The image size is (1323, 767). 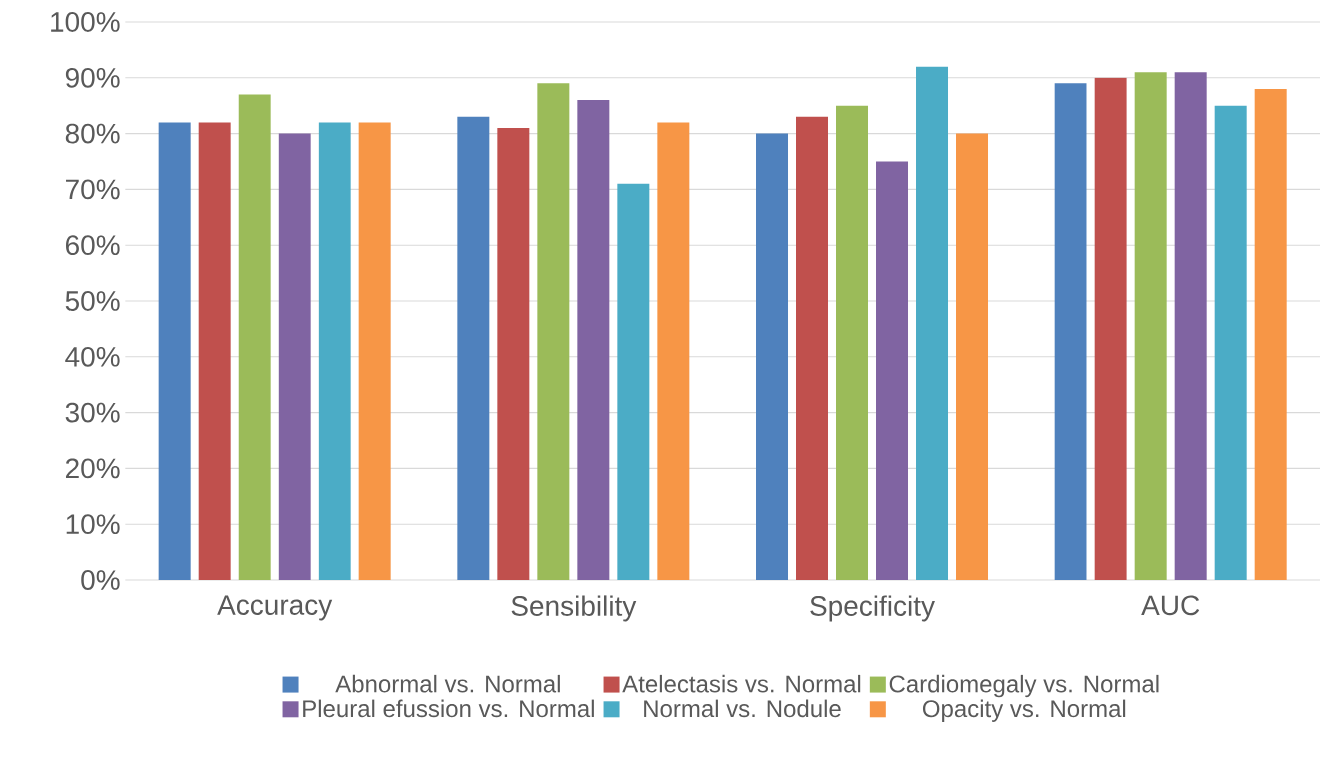 I want to click on legend-label: Abnormal vs. Normal, so click(x=447, y=683).